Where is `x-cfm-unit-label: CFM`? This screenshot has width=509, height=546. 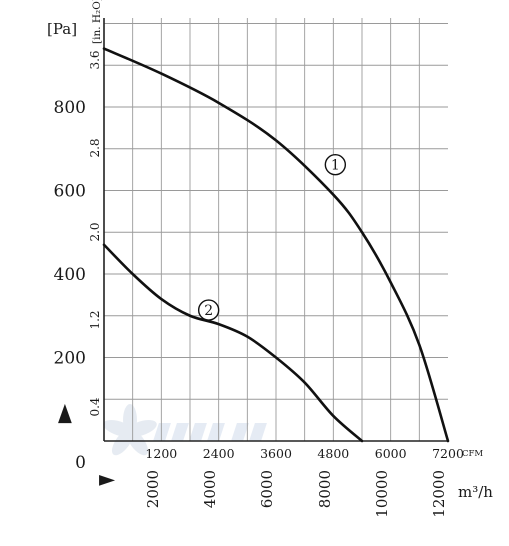 x-cfm-unit-label: CFM is located at coordinates (472, 454).